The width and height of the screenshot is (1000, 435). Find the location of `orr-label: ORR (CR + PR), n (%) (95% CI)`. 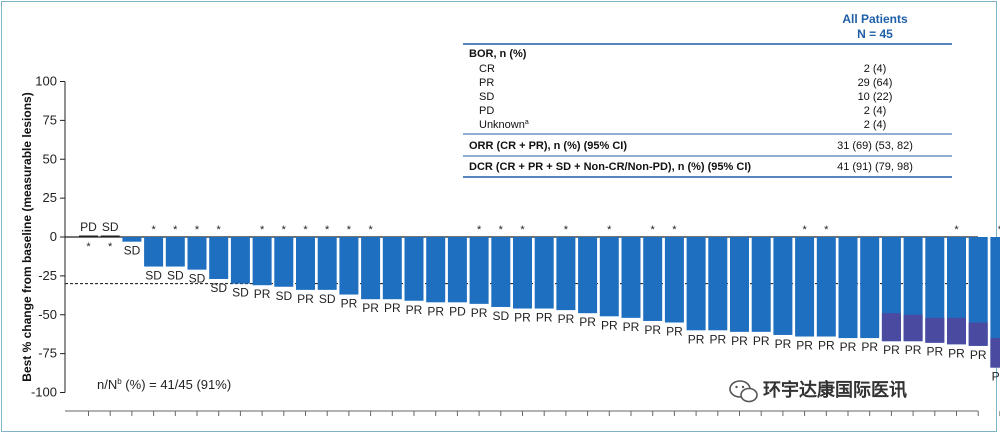

orr-label: ORR (CR + PR), n (%) (95% CI) is located at coordinates (548, 146).